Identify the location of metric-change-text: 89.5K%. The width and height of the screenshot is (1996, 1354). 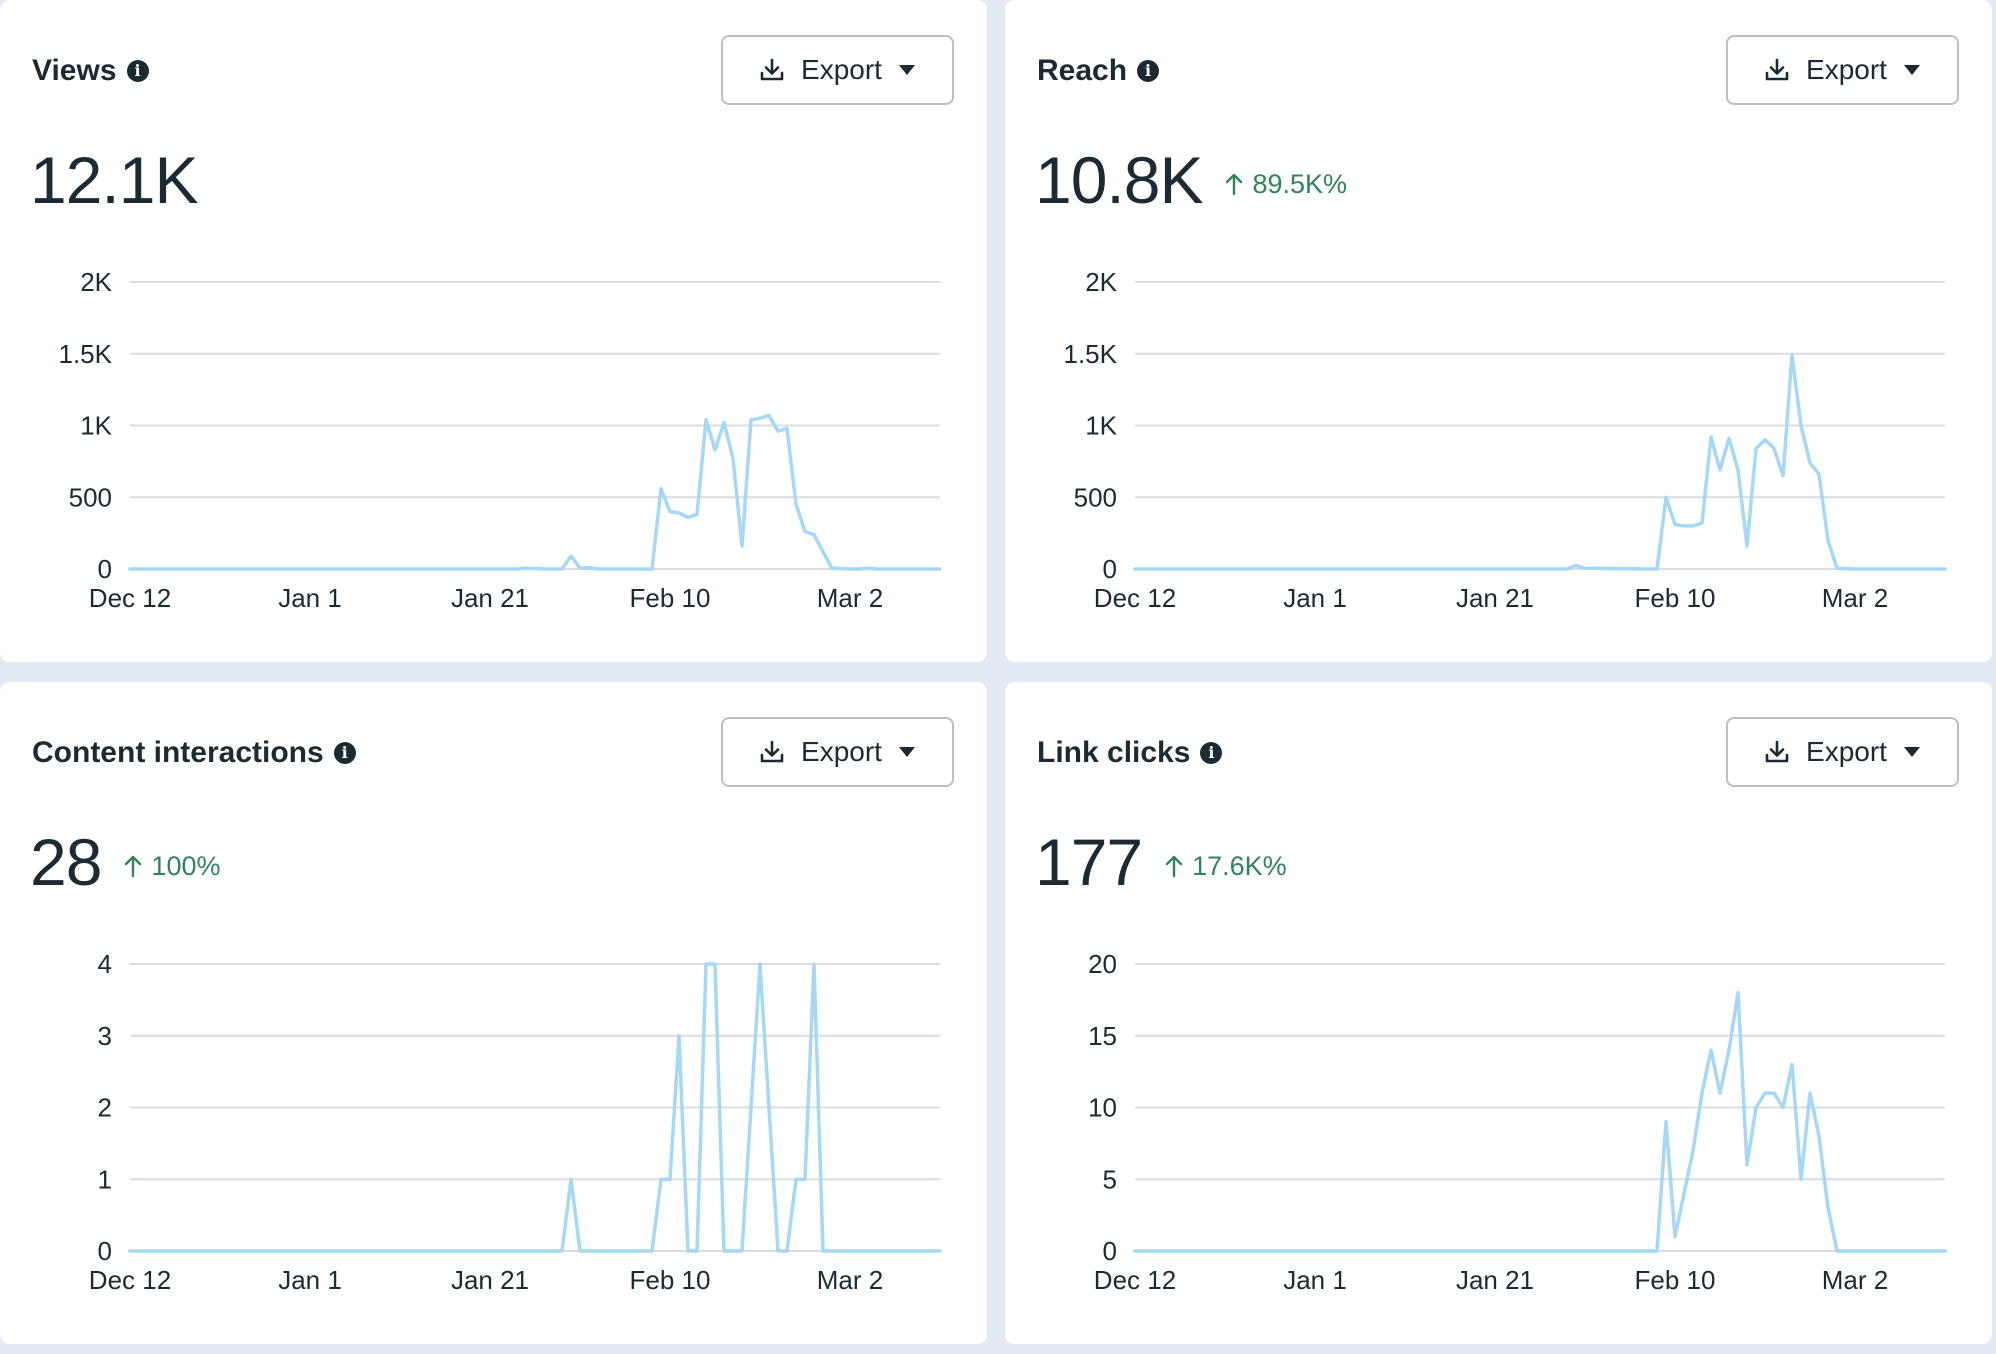
(1300, 183).